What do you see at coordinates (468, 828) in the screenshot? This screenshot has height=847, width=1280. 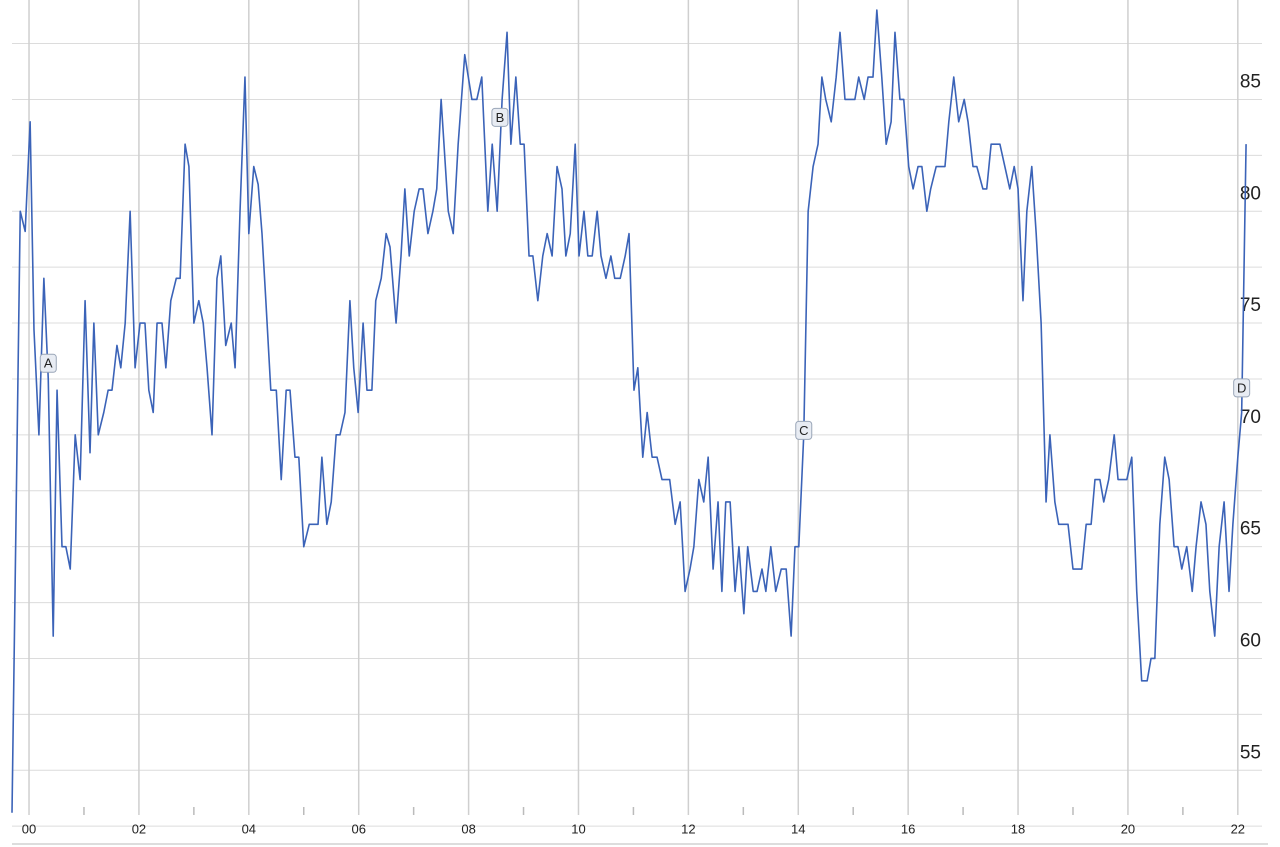 I see `x-tick-label: 08` at bounding box center [468, 828].